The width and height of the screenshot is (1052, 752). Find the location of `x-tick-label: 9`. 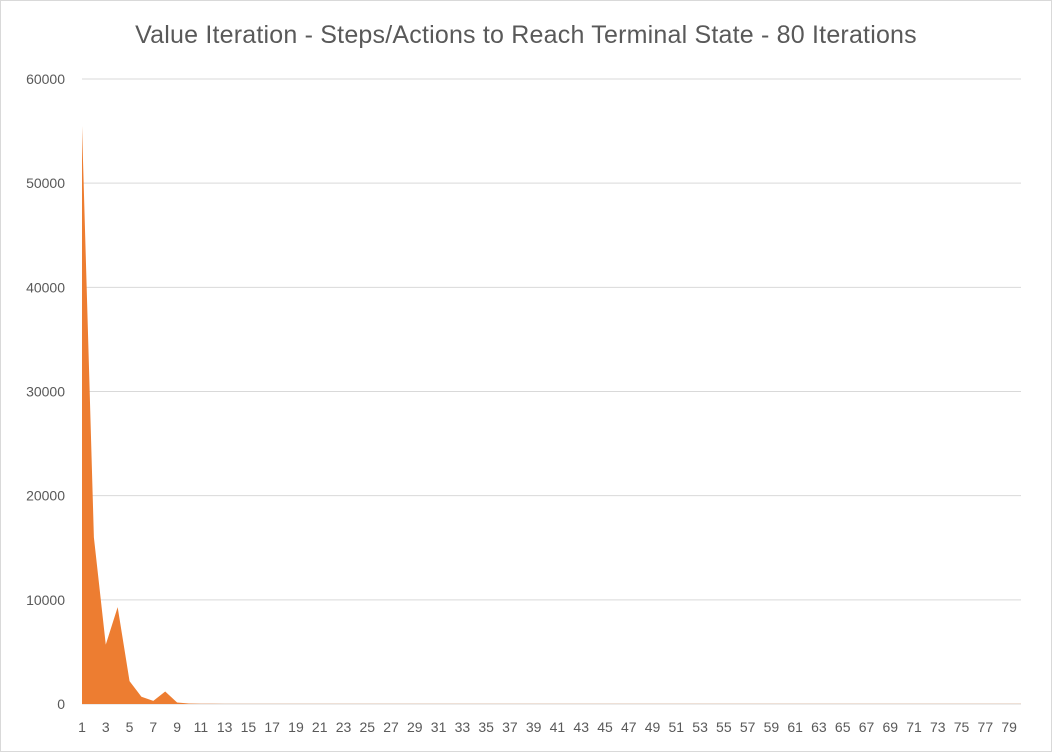

x-tick-label: 9 is located at coordinates (177, 727).